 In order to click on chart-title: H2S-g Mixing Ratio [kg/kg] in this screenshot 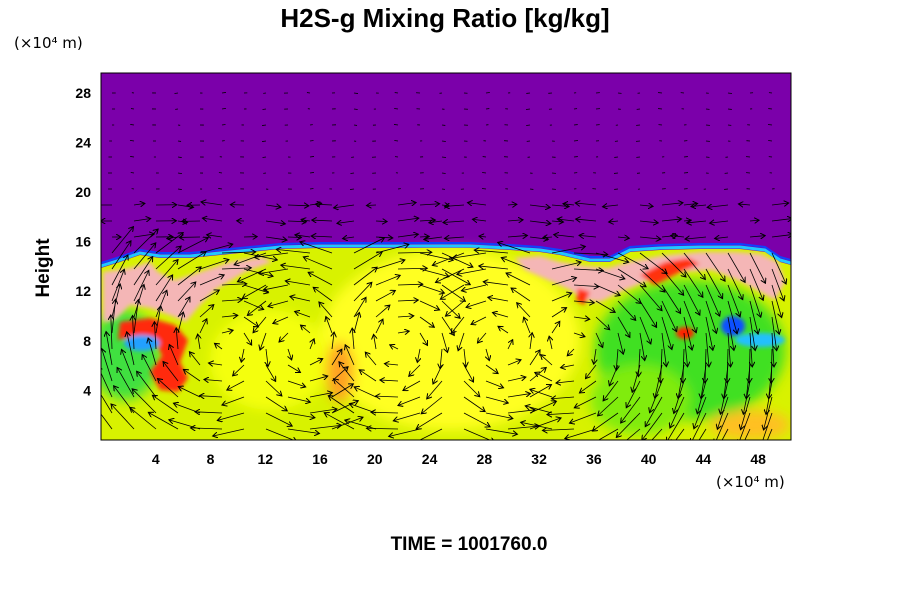, I will do `click(444, 18)`.